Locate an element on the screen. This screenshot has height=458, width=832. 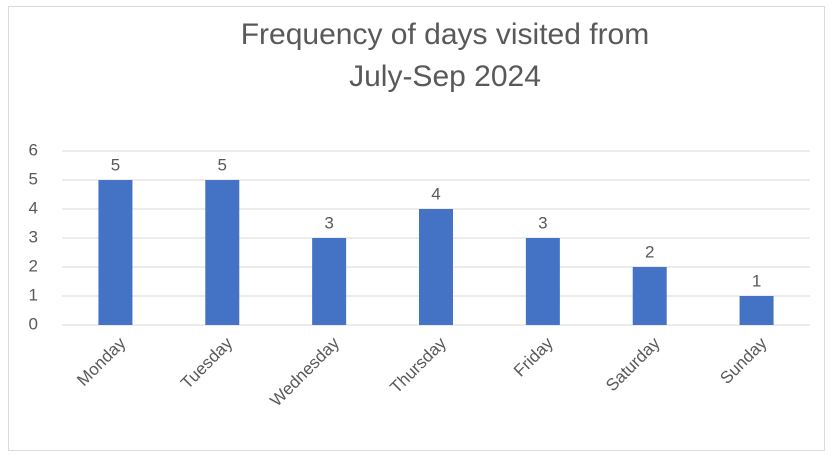
y-tick-label: 4 is located at coordinates (33, 207).